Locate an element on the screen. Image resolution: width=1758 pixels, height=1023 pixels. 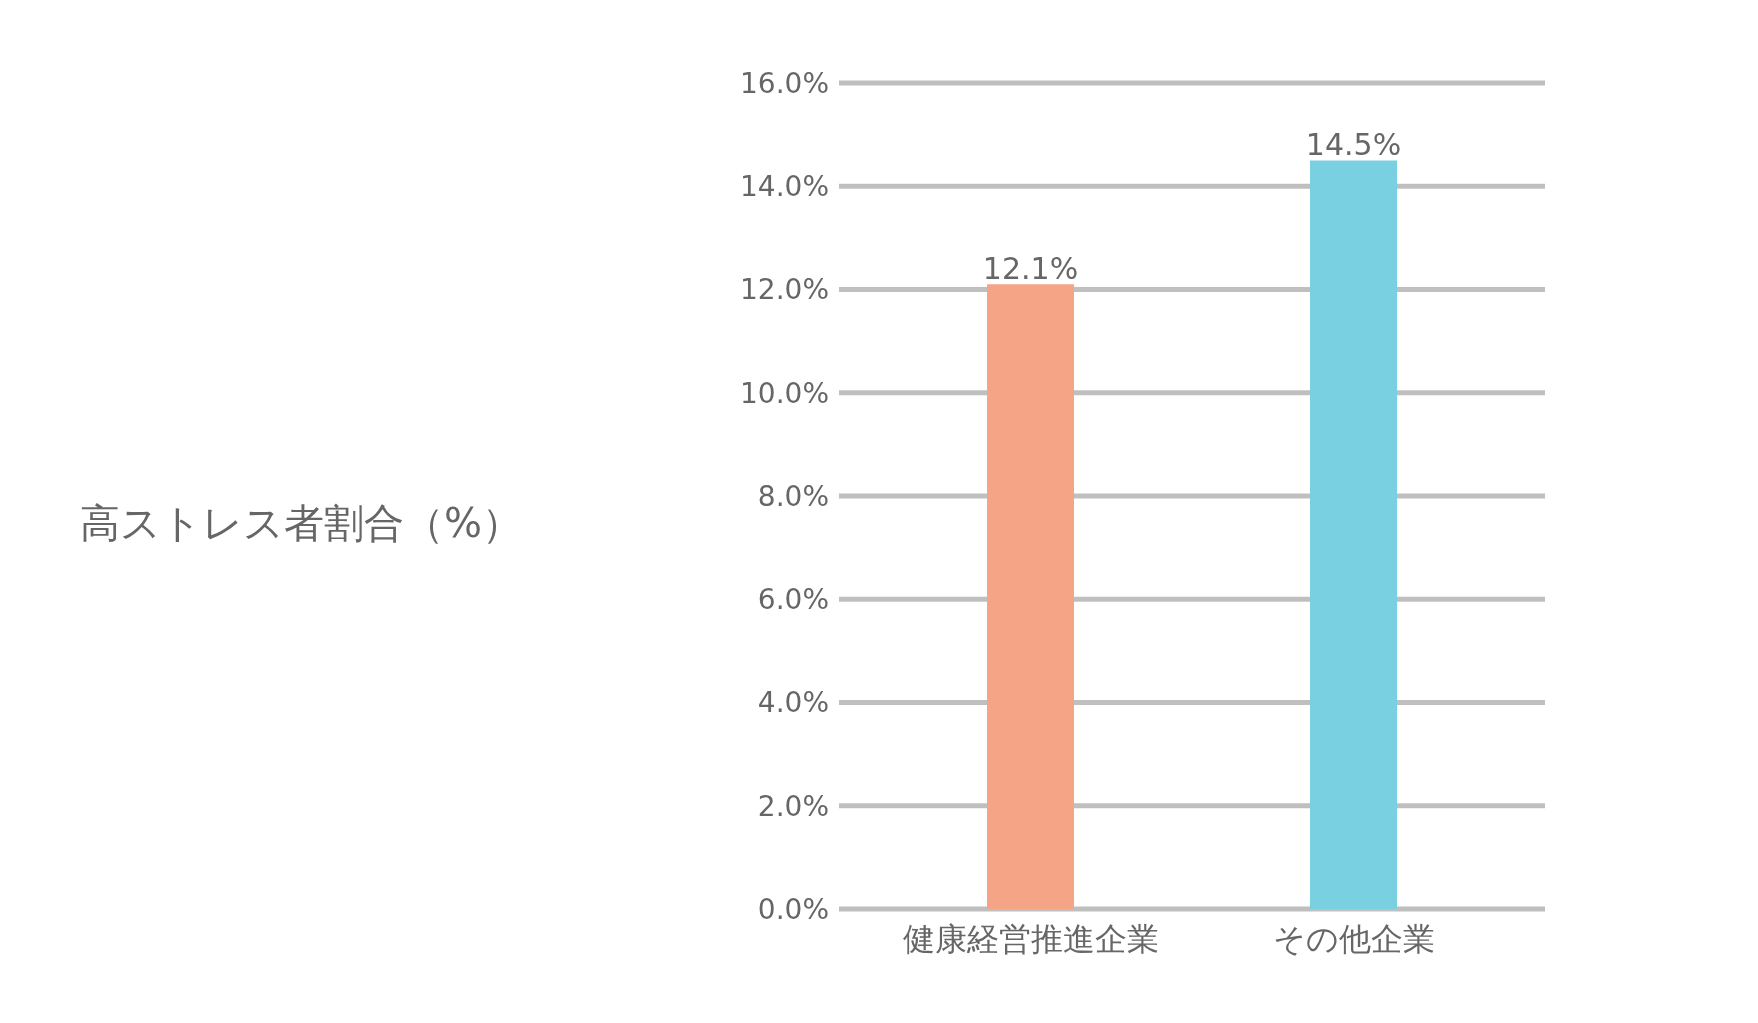
y-tick-label: 4.0% is located at coordinates (793, 703).